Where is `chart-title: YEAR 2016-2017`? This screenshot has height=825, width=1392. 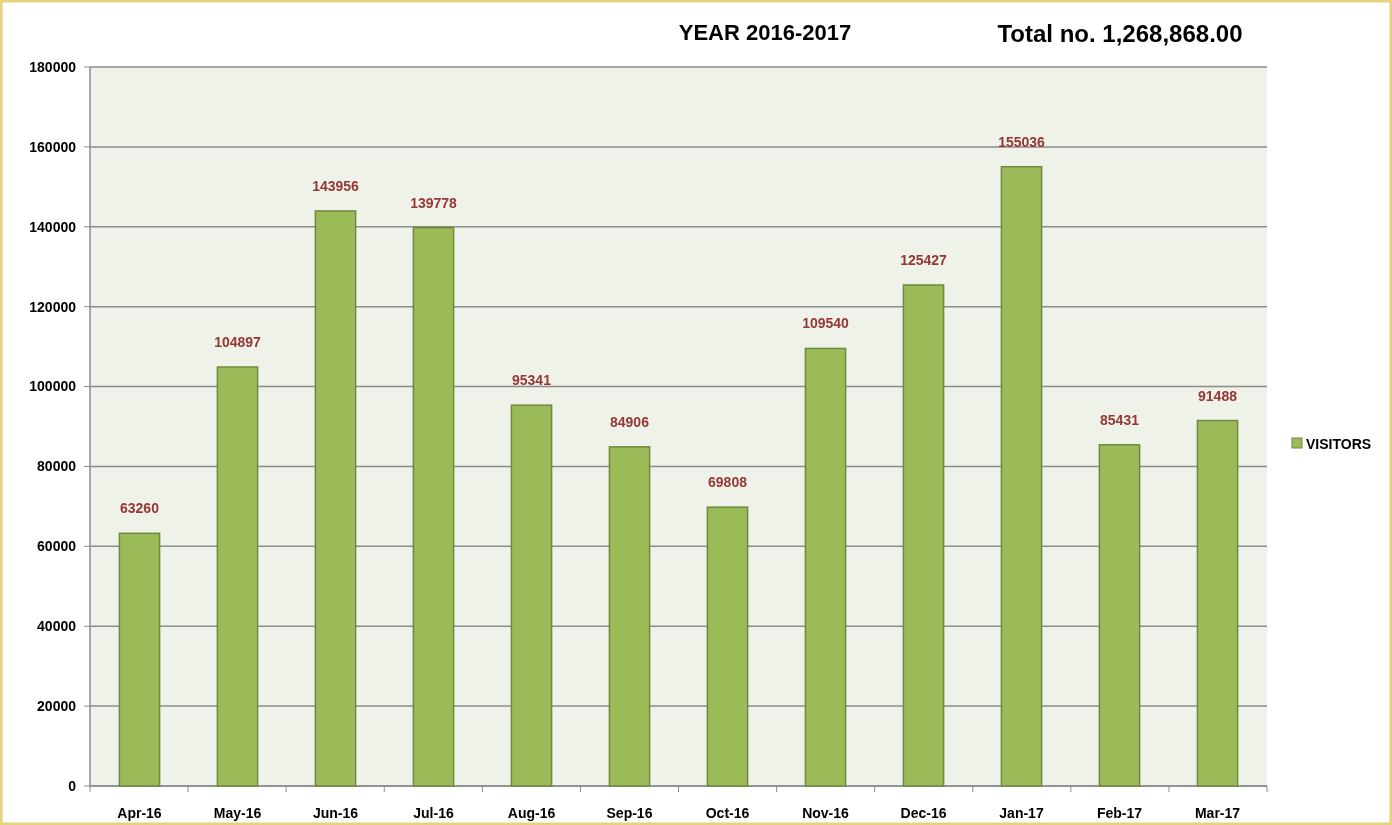 chart-title: YEAR 2016-2017 is located at coordinates (765, 32).